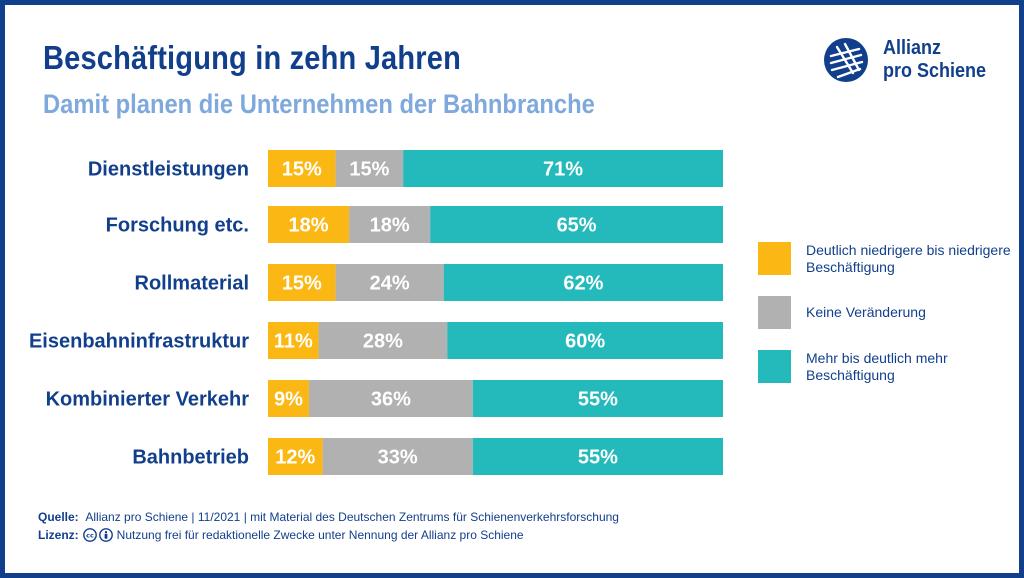 The image size is (1024, 578). Describe the element at coordinates (774, 366) in the screenshot. I see `legend-swatch-teal` at that location.